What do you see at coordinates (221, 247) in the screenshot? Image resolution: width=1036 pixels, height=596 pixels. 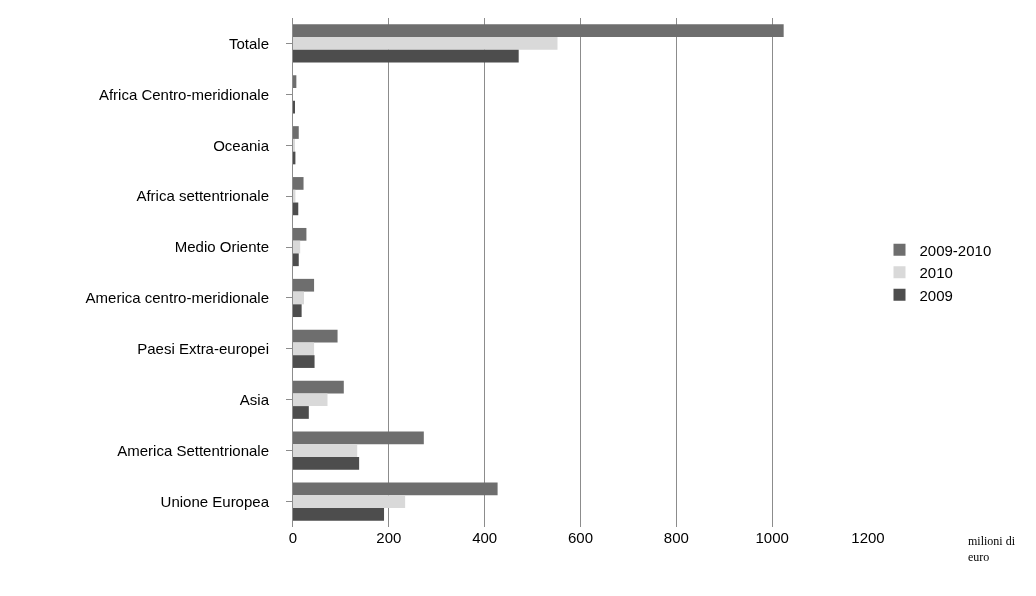 I see `y-tick-label: Medio Oriente` at bounding box center [221, 247].